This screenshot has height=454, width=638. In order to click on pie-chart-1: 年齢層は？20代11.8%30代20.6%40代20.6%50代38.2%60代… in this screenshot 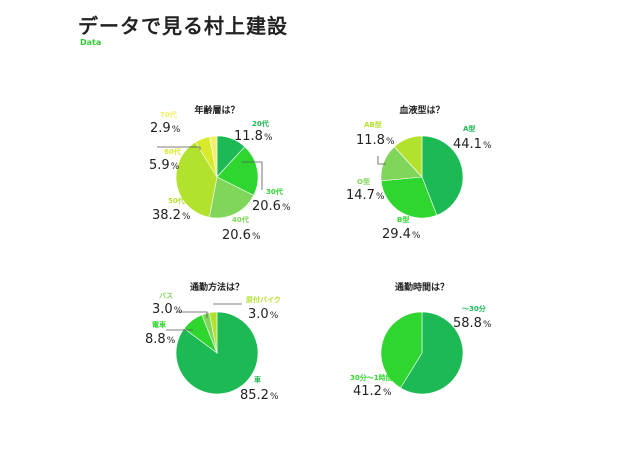, I will do `click(220, 173)`.